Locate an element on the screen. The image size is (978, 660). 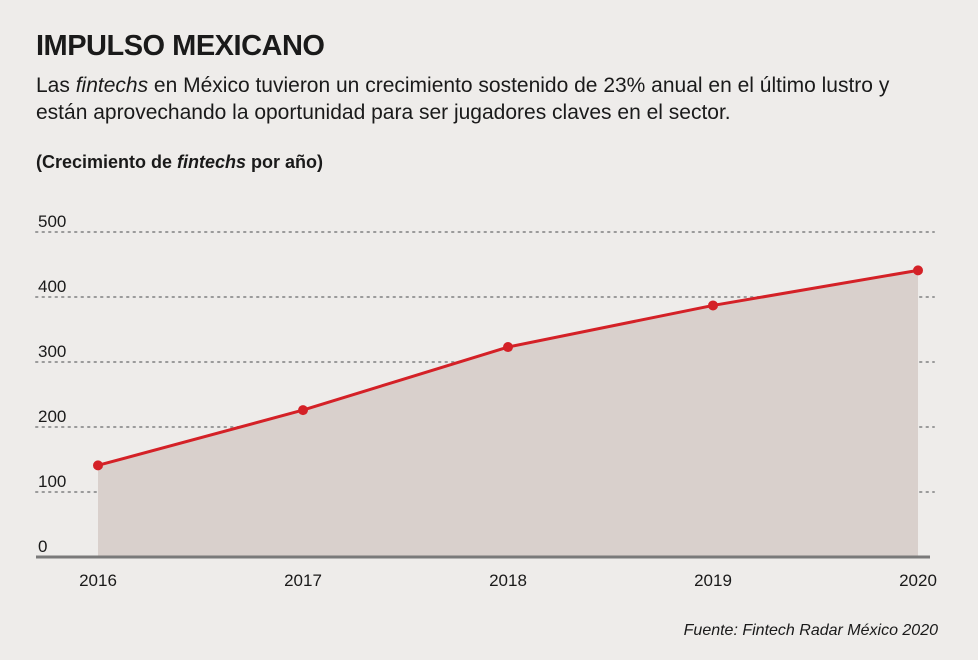
data-point-2016 is located at coordinates (98, 465).